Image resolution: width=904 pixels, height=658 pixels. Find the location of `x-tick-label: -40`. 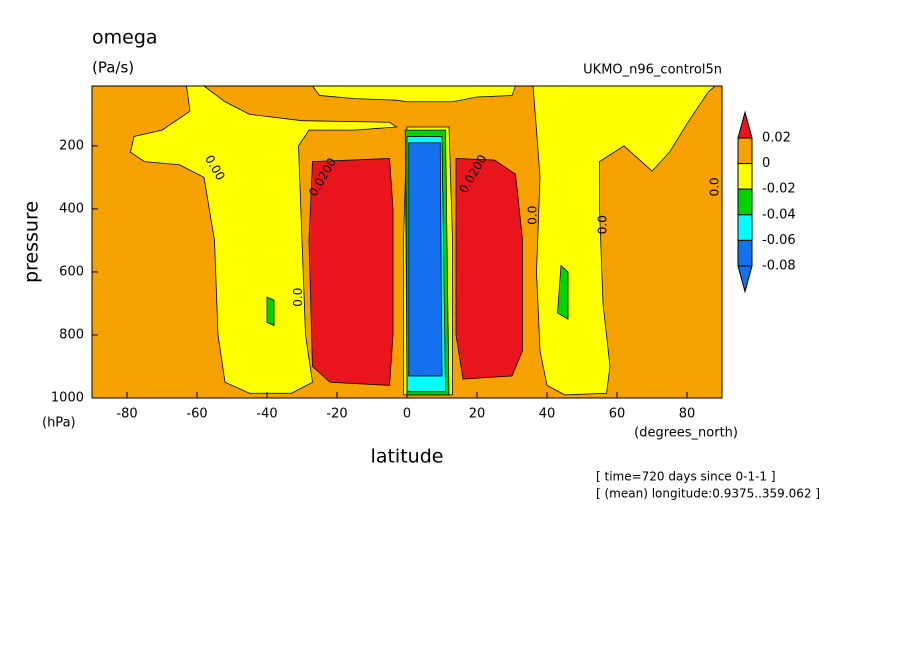

x-tick-label: -40 is located at coordinates (266, 414).